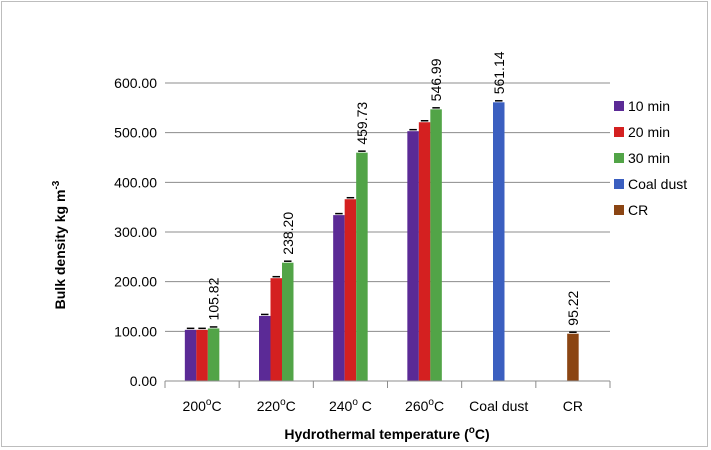 The image size is (711, 450). I want to click on legend-label: 30 min, so click(649, 158).